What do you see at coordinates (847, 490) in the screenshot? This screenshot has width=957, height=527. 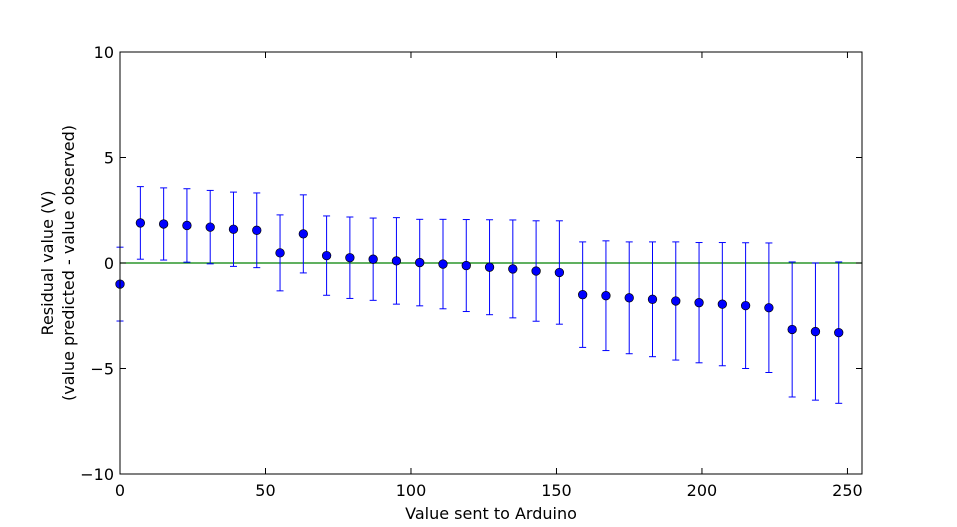 I see `x-tick-label: 250` at bounding box center [847, 490].